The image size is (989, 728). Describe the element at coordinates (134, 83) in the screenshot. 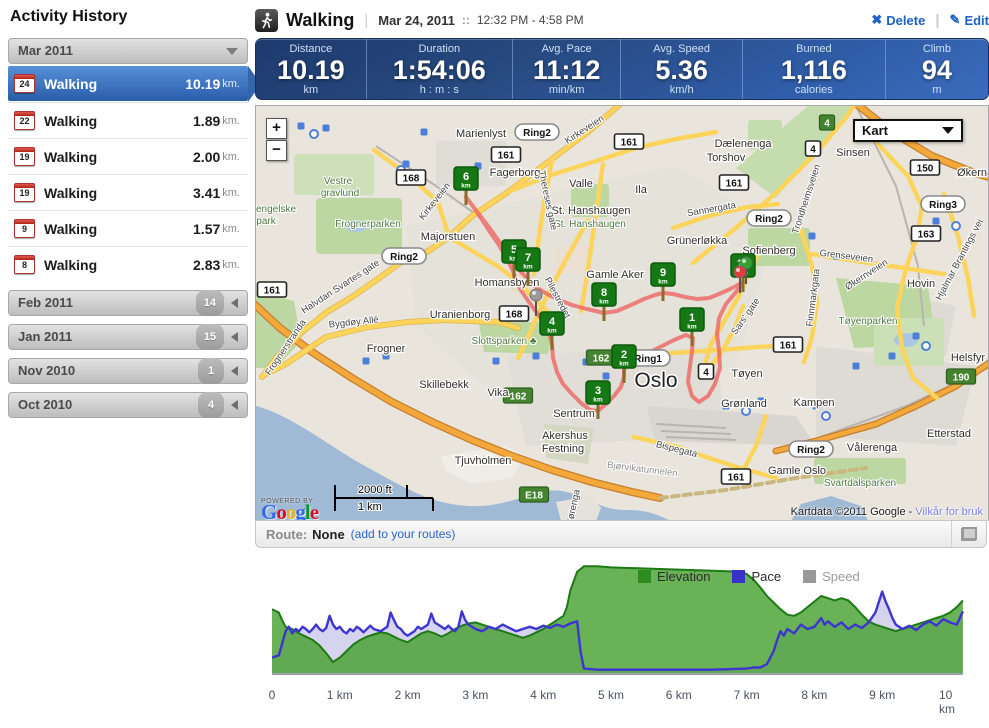

I see `activity-row: 24 Walking 10.19 km.` at that location.